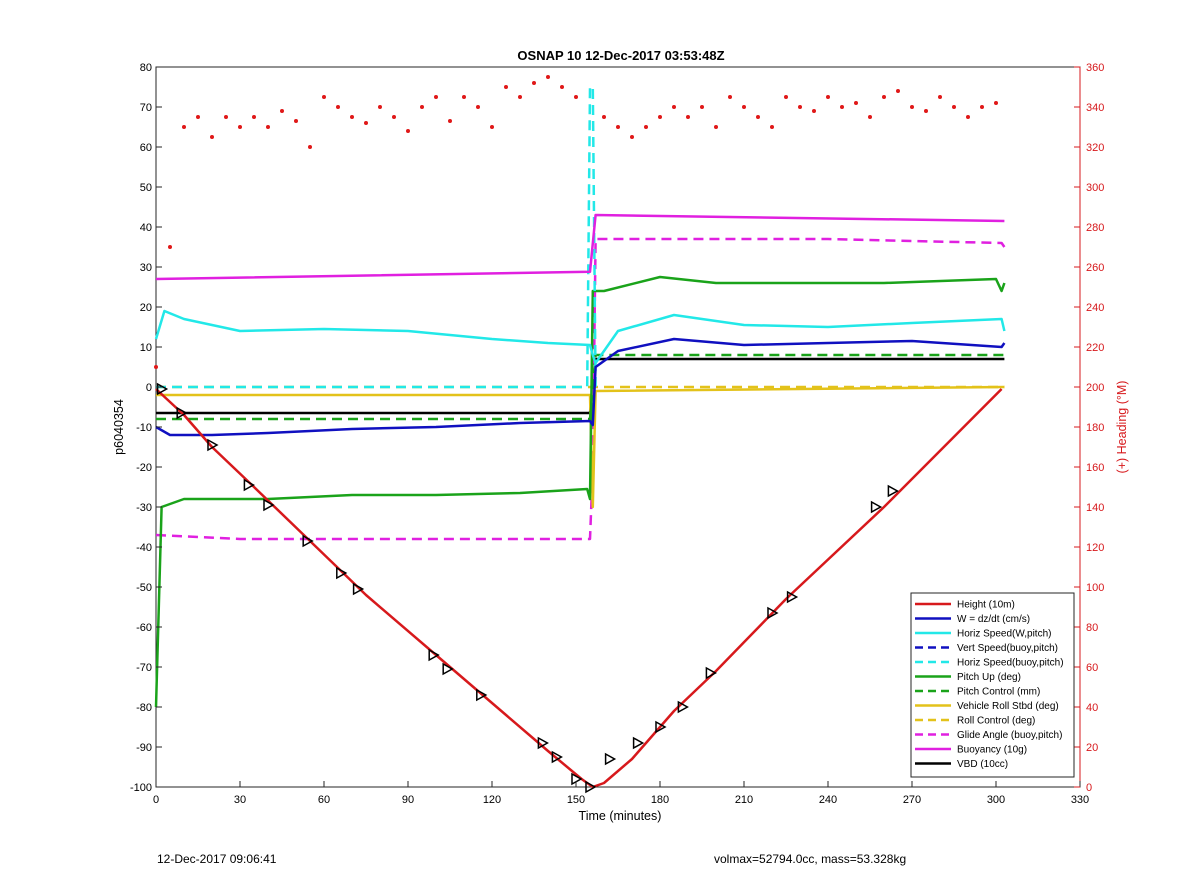  Describe the element at coordinates (146, 268) in the screenshot. I see `y-tick-label: 30` at that location.